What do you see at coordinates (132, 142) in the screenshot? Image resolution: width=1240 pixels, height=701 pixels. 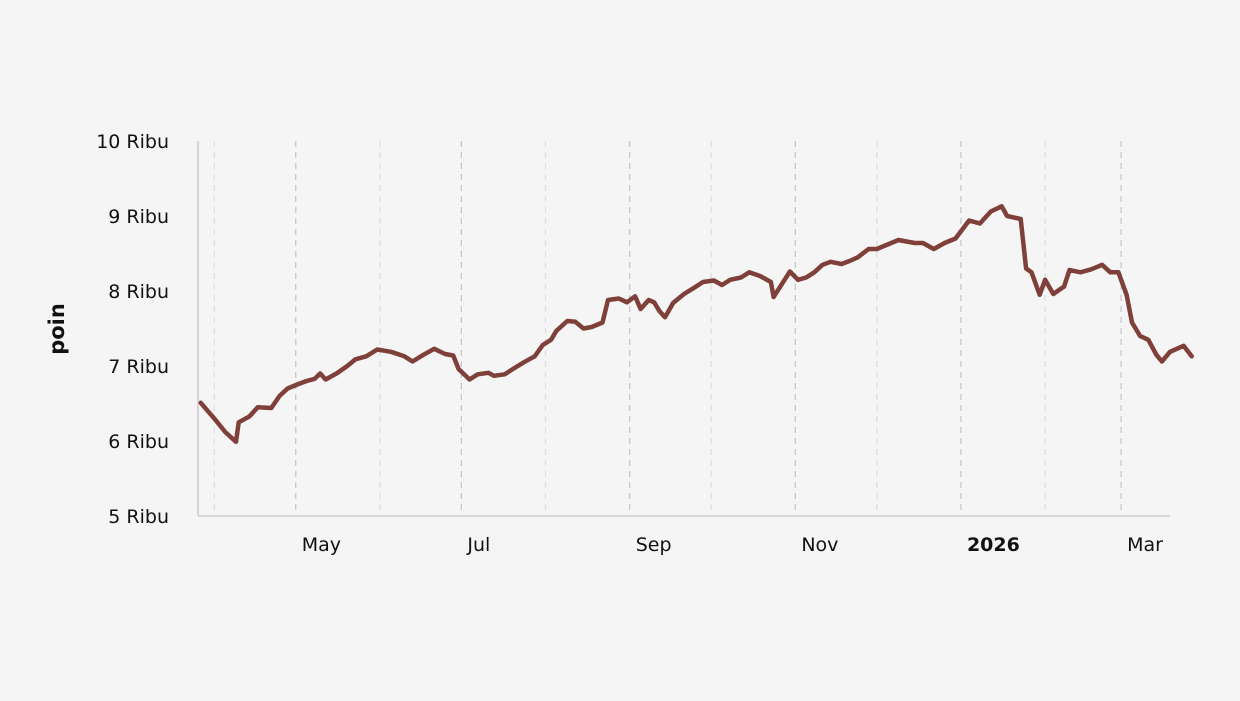 I see `y-tick-label: 10 Ribu` at bounding box center [132, 142].